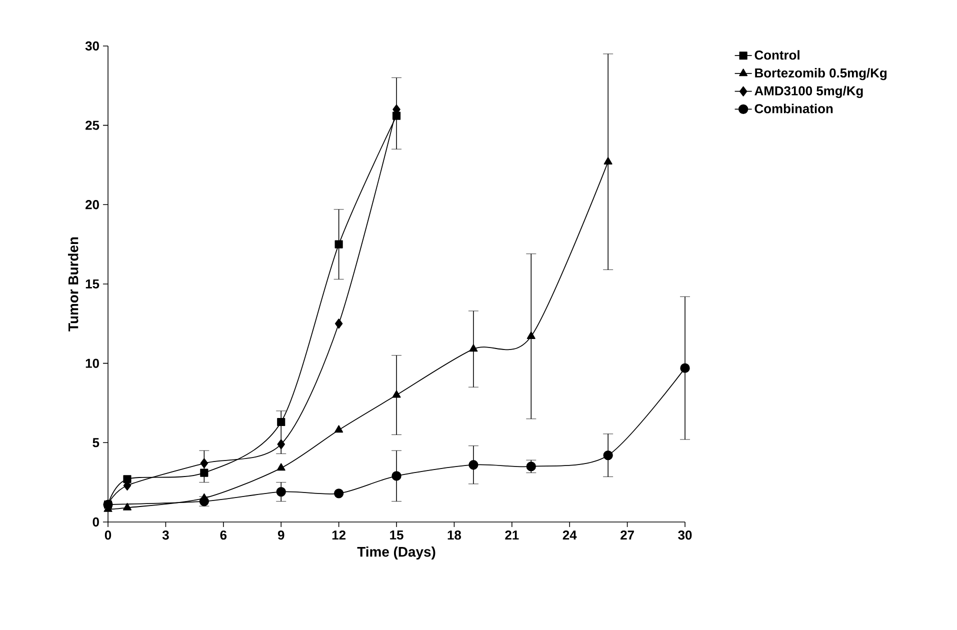 This screenshot has width=957, height=630. What do you see at coordinates (685, 535) in the screenshot?
I see `x-tick-label: 30` at bounding box center [685, 535].